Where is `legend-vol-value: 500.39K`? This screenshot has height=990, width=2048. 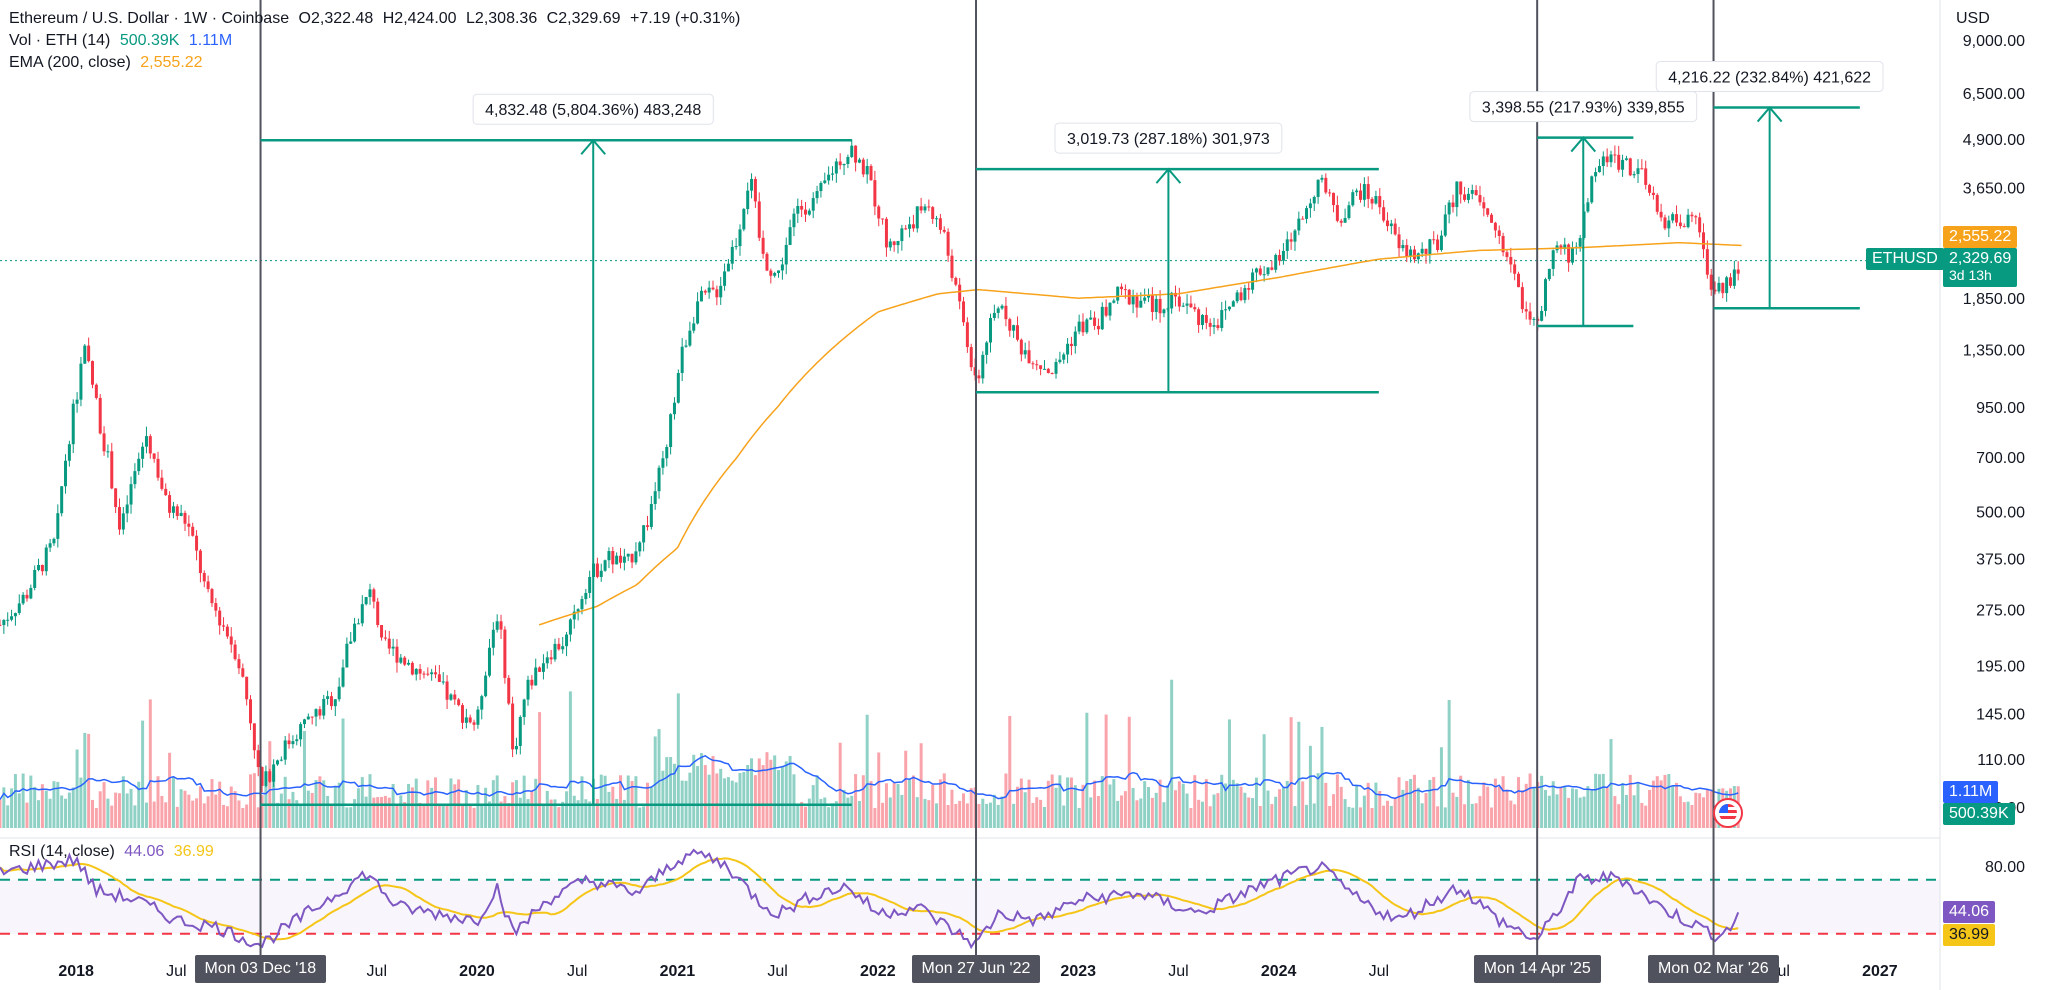 legend-vol-value: 500.39K is located at coordinates (149, 40).